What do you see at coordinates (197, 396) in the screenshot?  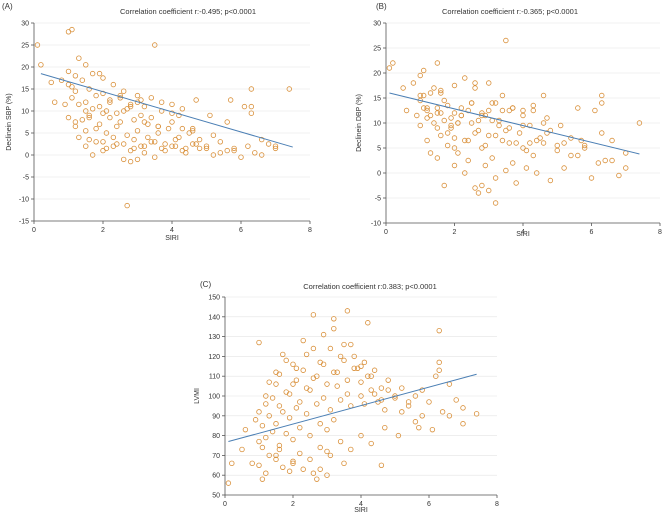 I see `y-axis-label: LVMI` at bounding box center [197, 396].